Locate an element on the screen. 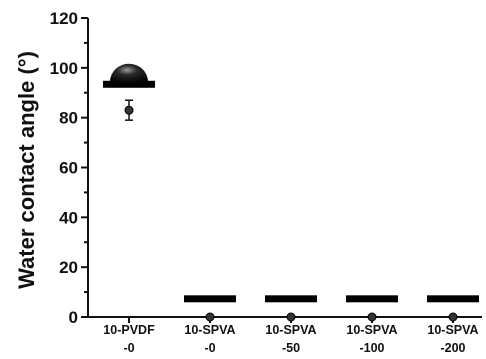  y-tick-label: 120 is located at coordinates (64, 18).